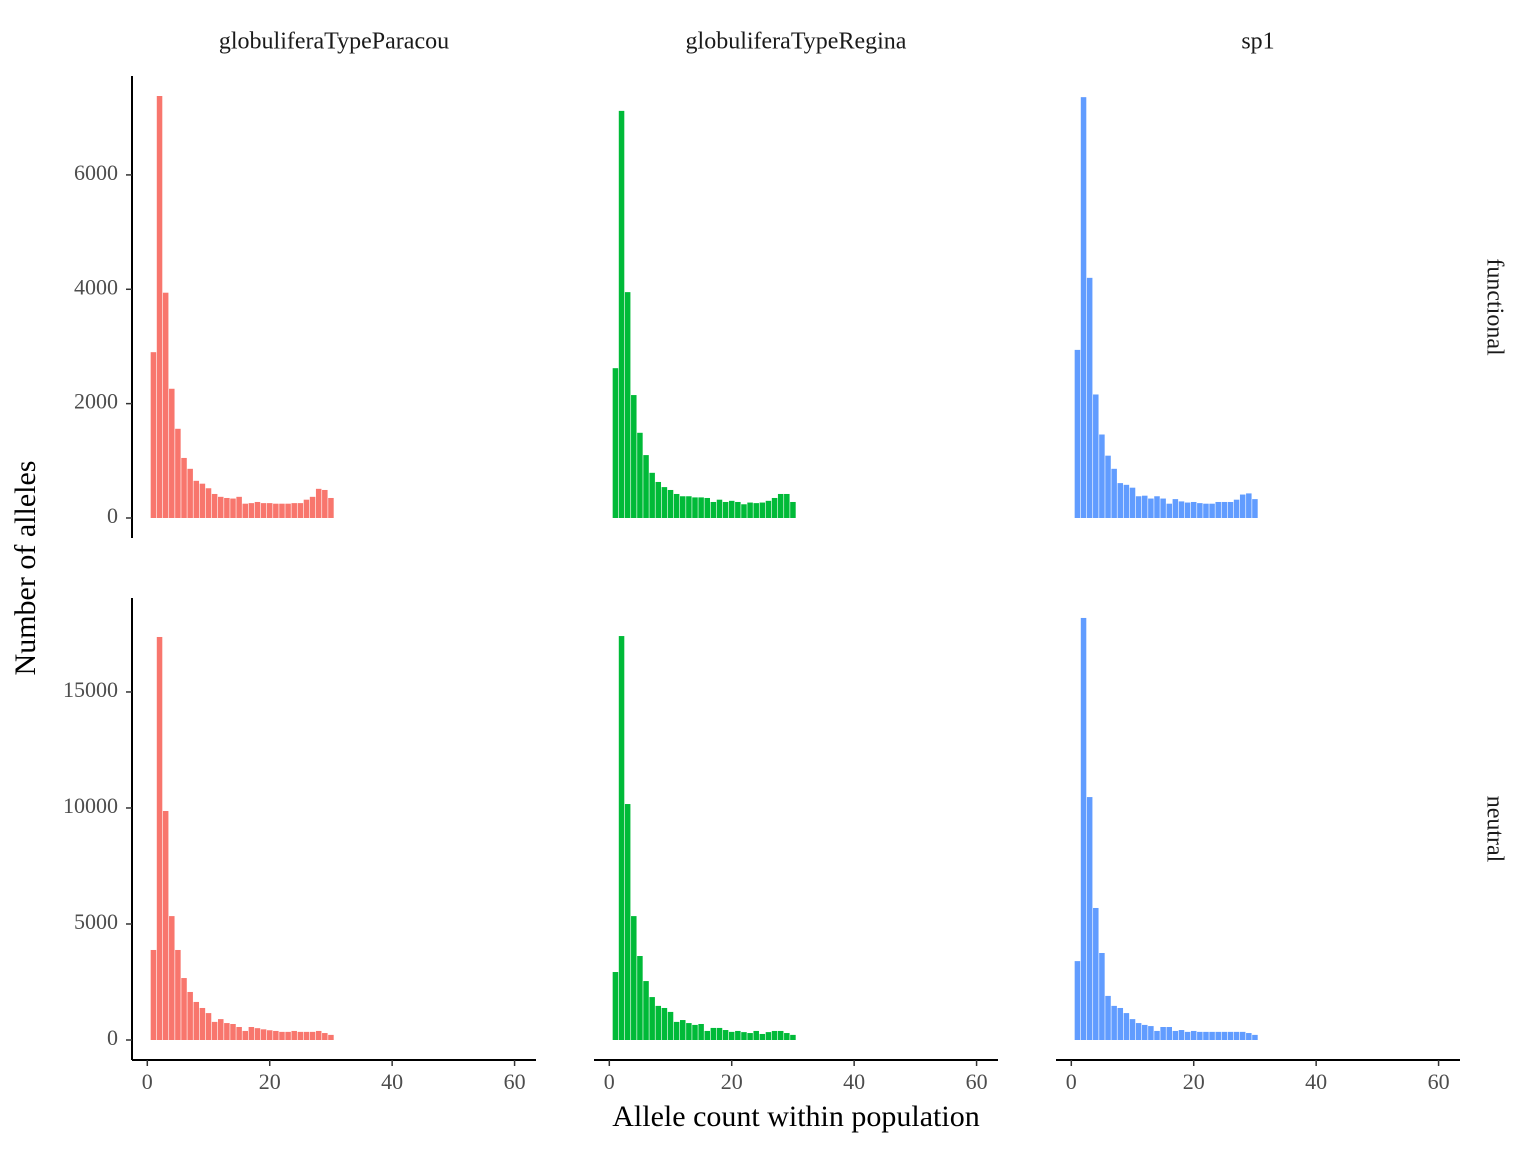 This screenshot has width=1536, height=1152. What do you see at coordinates (25, 568) in the screenshot?
I see `y-axis-title: Number of alleles` at bounding box center [25, 568].